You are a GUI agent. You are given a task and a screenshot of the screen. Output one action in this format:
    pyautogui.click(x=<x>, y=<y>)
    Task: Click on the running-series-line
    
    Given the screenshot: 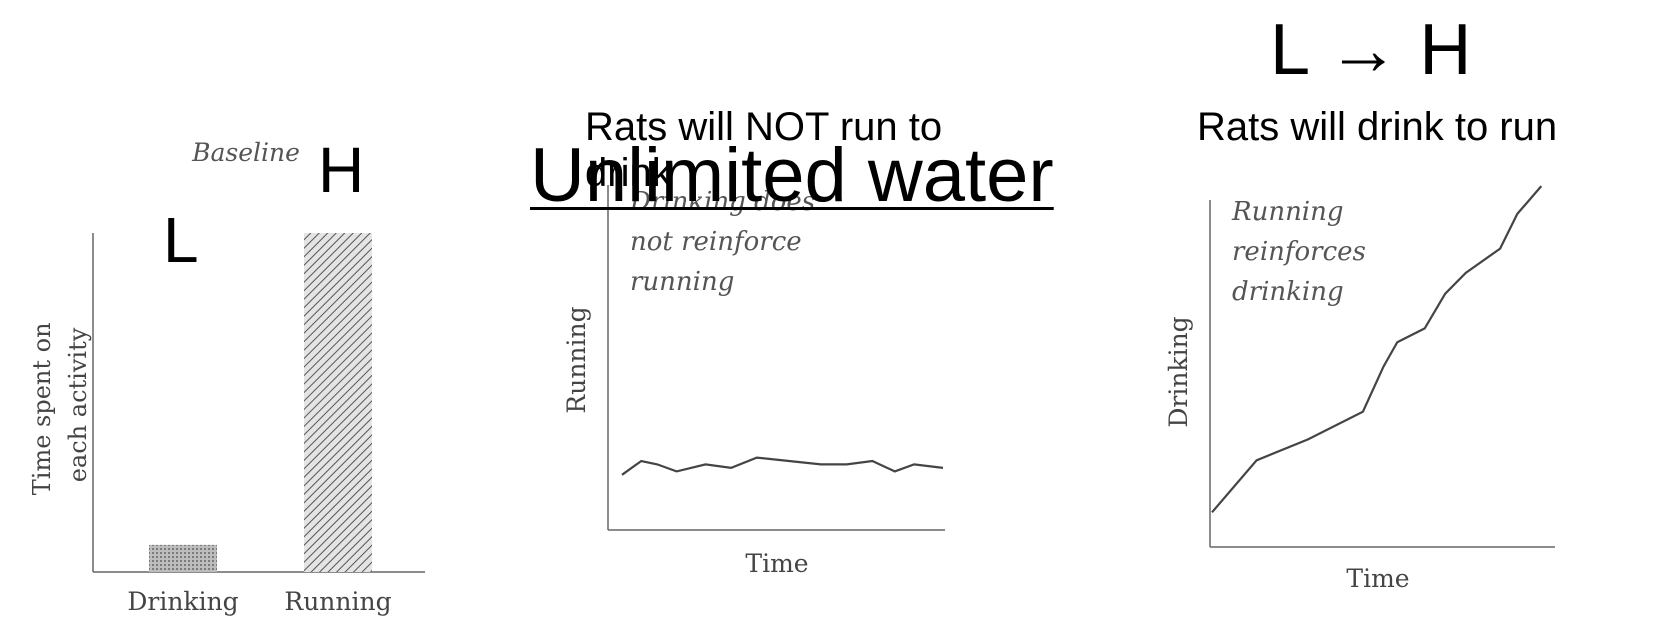 What is the action you would take?
    pyautogui.click(x=782, y=466)
    